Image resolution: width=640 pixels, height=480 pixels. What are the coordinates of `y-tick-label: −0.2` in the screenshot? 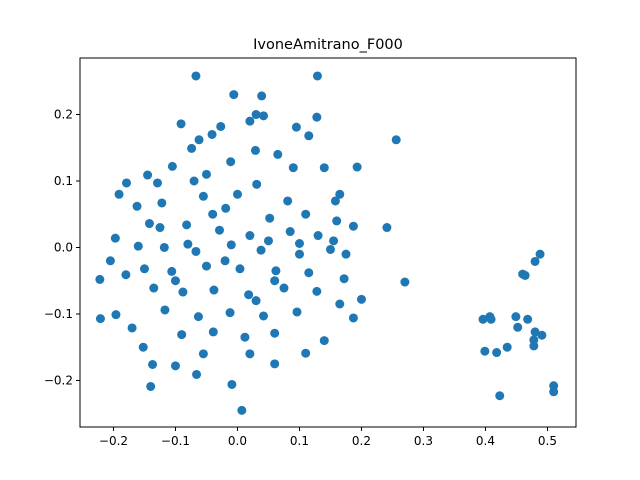 It's located at (58, 380).